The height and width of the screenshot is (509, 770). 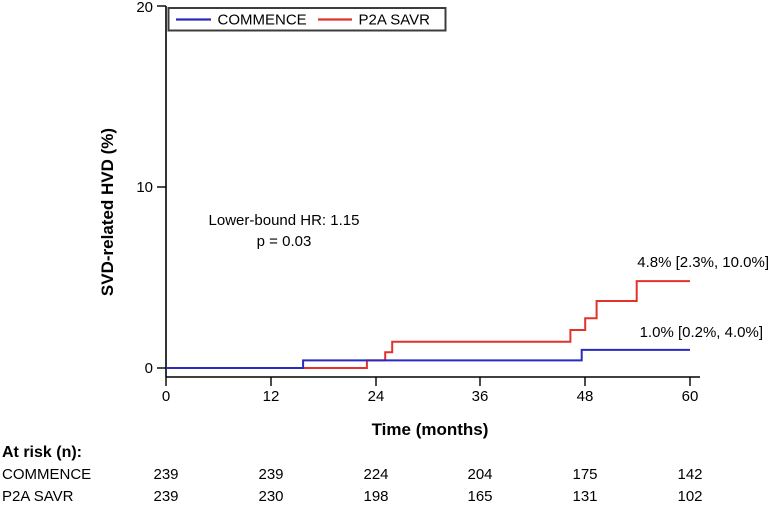 What do you see at coordinates (284, 241) in the screenshot?
I see `pvalue-annotation: p = 0.03` at bounding box center [284, 241].